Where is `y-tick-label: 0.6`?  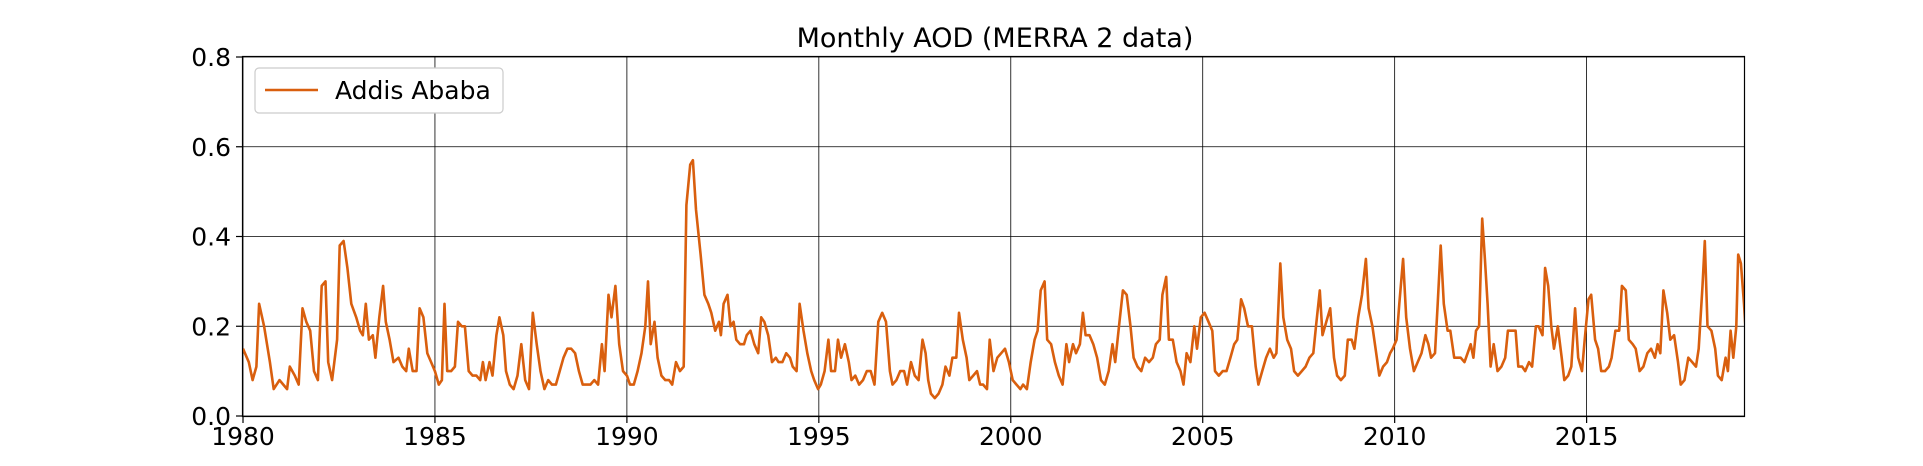
y-tick-label: 0.6 is located at coordinates (211, 147).